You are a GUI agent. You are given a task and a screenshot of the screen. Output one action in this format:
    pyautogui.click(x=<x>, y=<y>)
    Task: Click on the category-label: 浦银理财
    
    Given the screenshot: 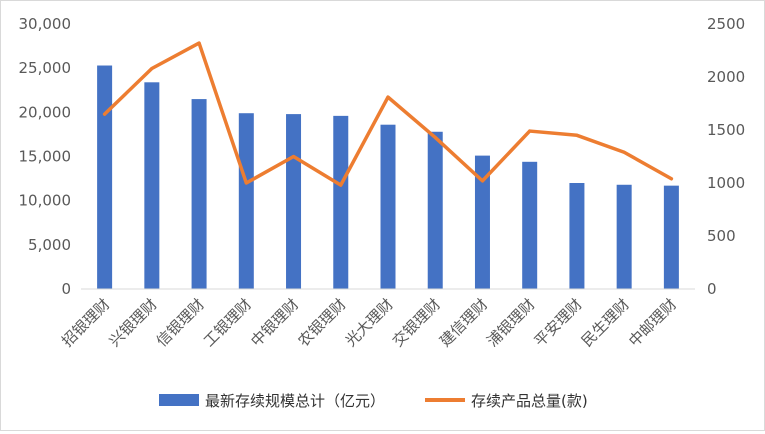 What is the action you would take?
    pyautogui.click(x=510, y=322)
    